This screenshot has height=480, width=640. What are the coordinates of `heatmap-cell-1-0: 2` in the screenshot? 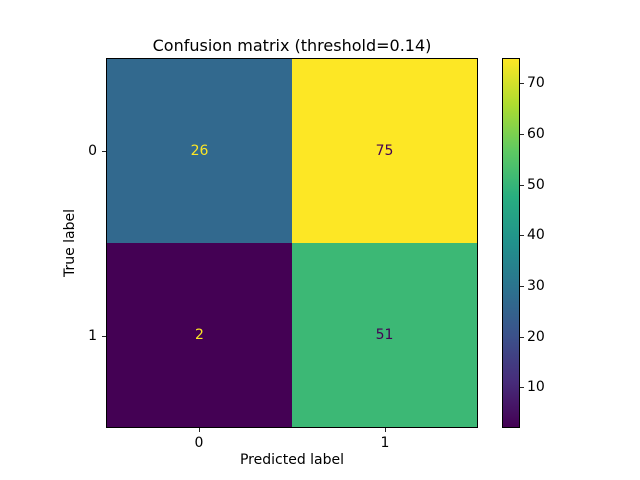 It's located at (199, 335).